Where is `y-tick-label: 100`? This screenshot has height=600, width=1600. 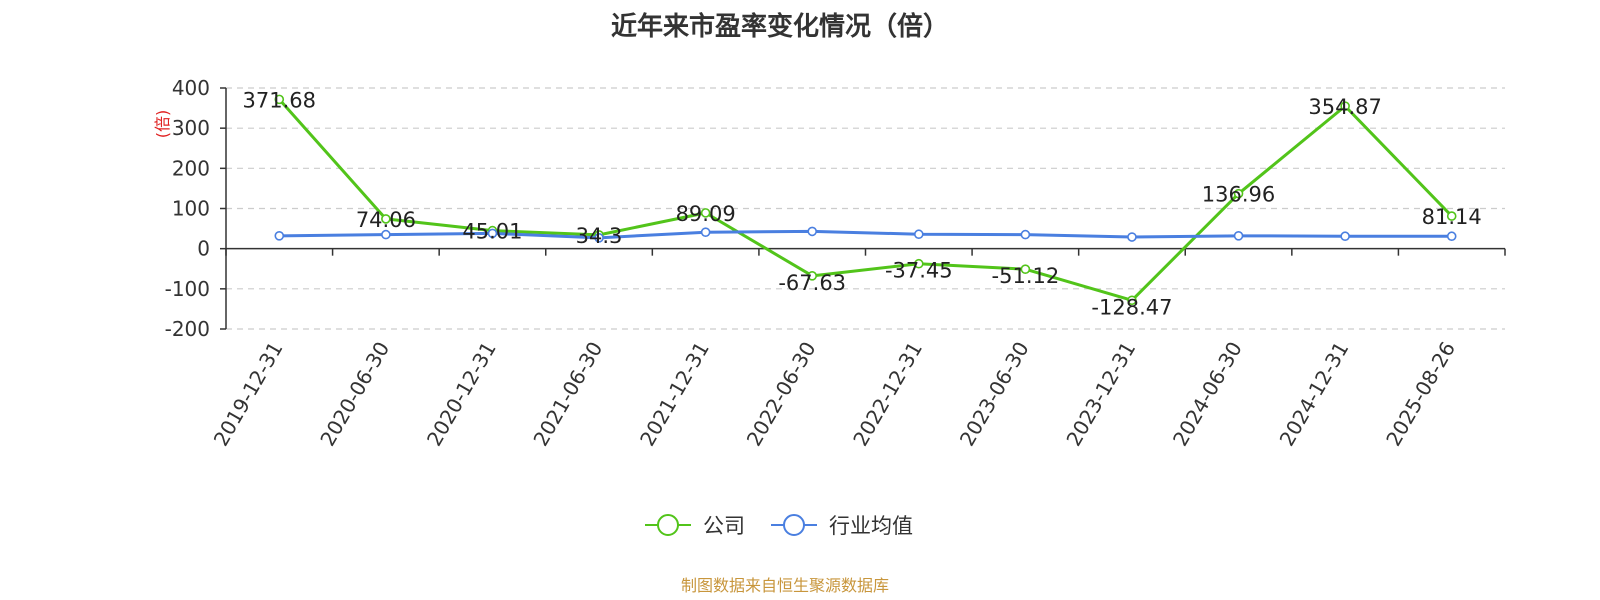
y-tick-label: 100 is located at coordinates (191, 209).